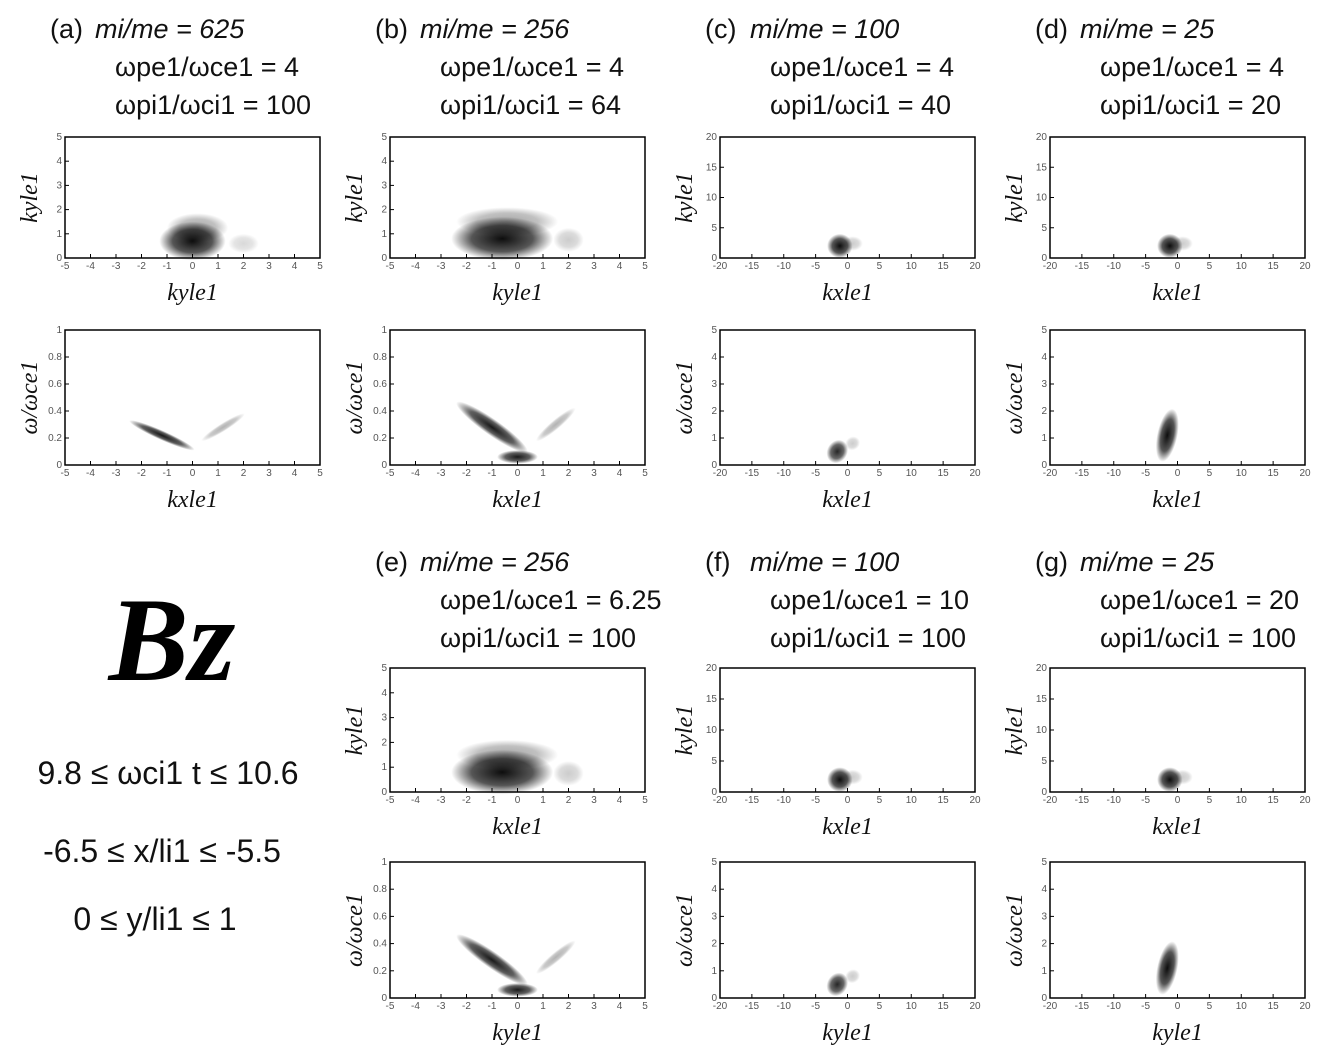  What do you see at coordinates (712, 730) in the screenshot?
I see `y-tick-label: 10` at bounding box center [712, 730].